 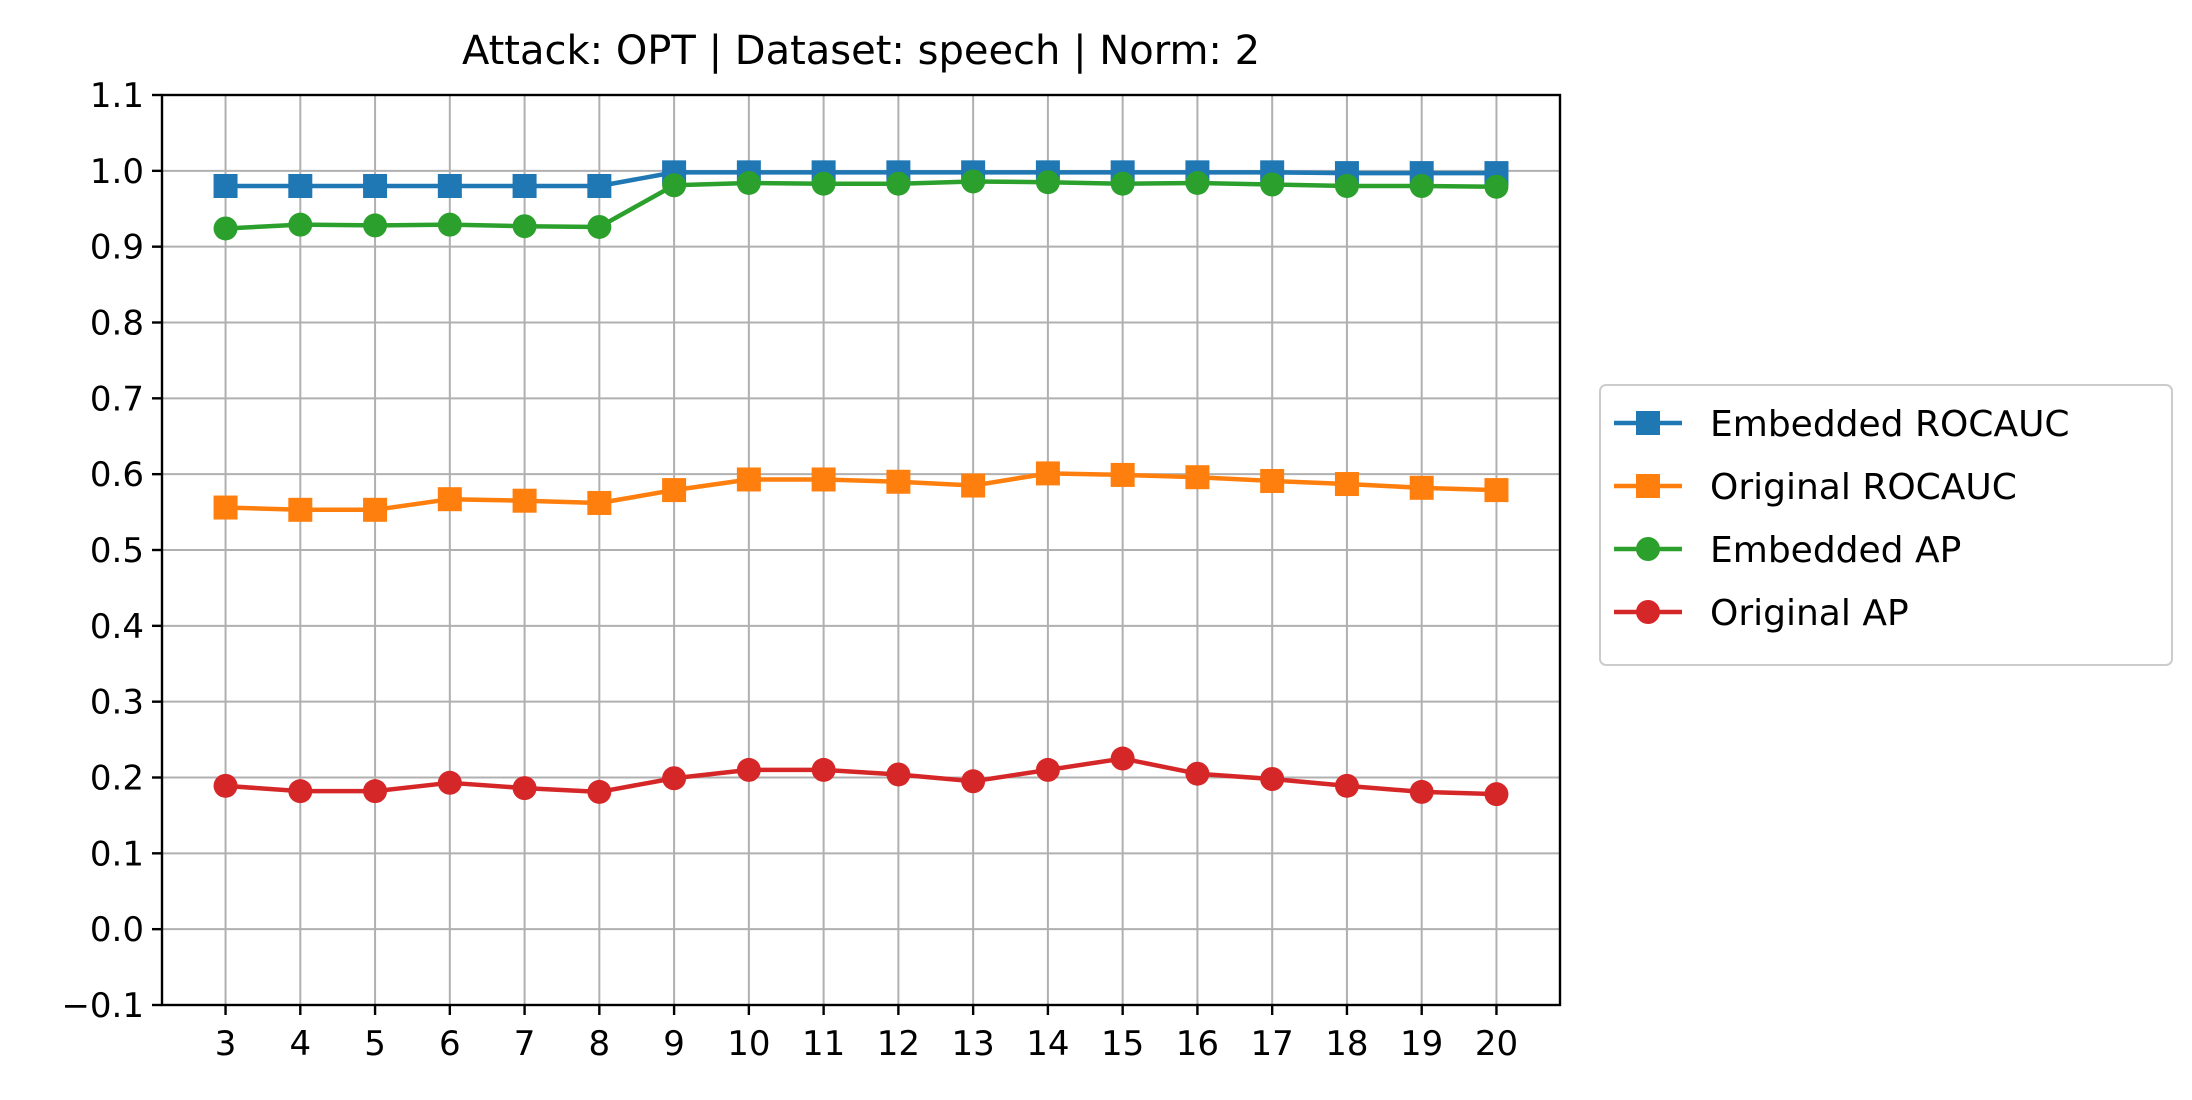 What do you see at coordinates (117, 779) in the screenshot?
I see `y-tick-label: 0.2` at bounding box center [117, 779].